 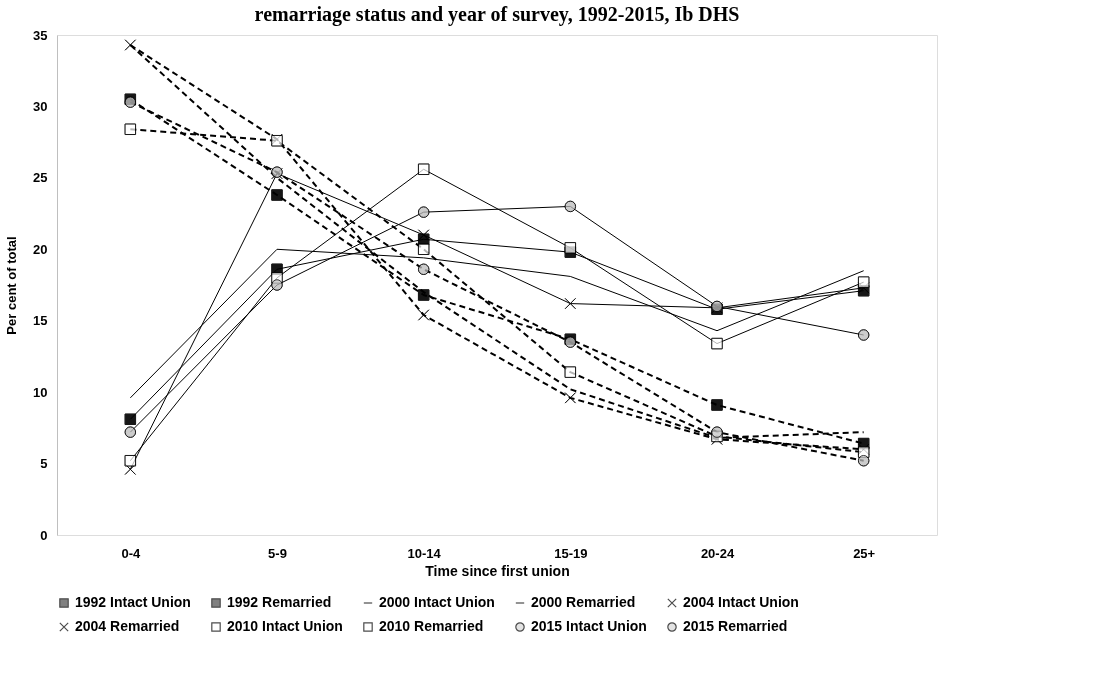 What do you see at coordinates (40, 178) in the screenshot?
I see `y-tick-label: 25` at bounding box center [40, 178].